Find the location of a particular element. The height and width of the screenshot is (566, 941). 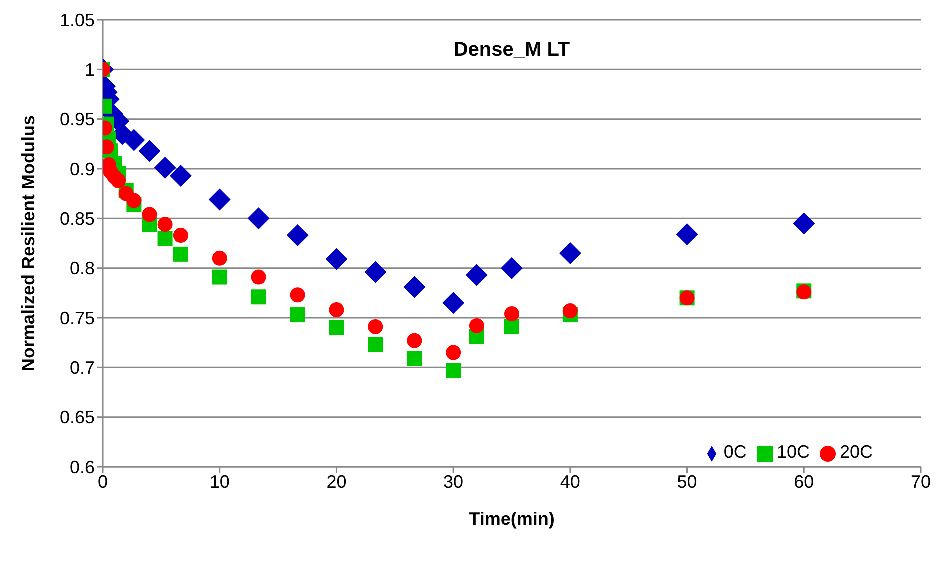

y-tick-label: 0.75 is located at coordinates (77, 318).